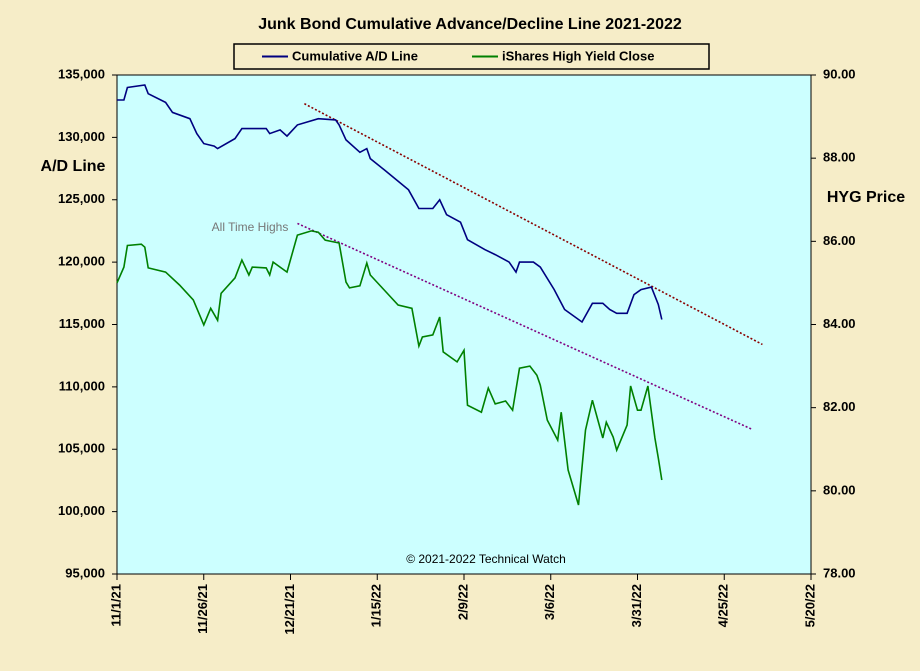 Image resolution: width=920 pixels, height=671 pixels. What do you see at coordinates (839, 73) in the screenshot?
I see `y2-tick-label: 90.00` at bounding box center [839, 73].